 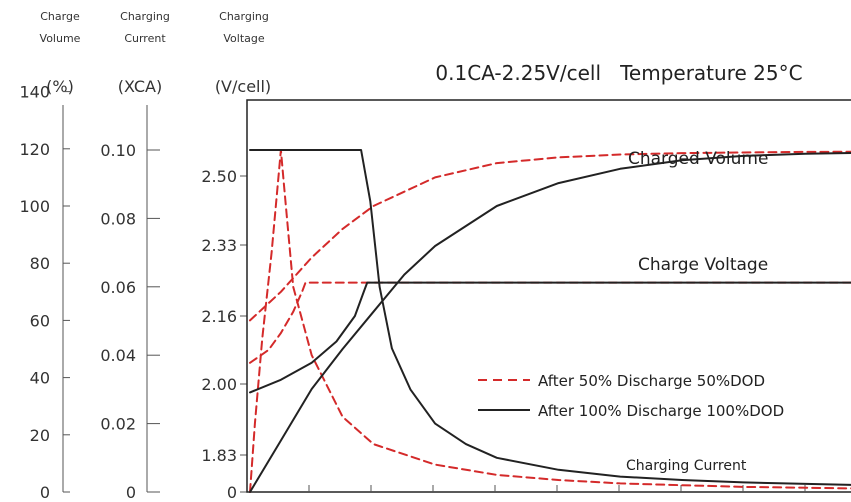 I want to click on current-tick-label: 0.02, so click(x=118, y=424).